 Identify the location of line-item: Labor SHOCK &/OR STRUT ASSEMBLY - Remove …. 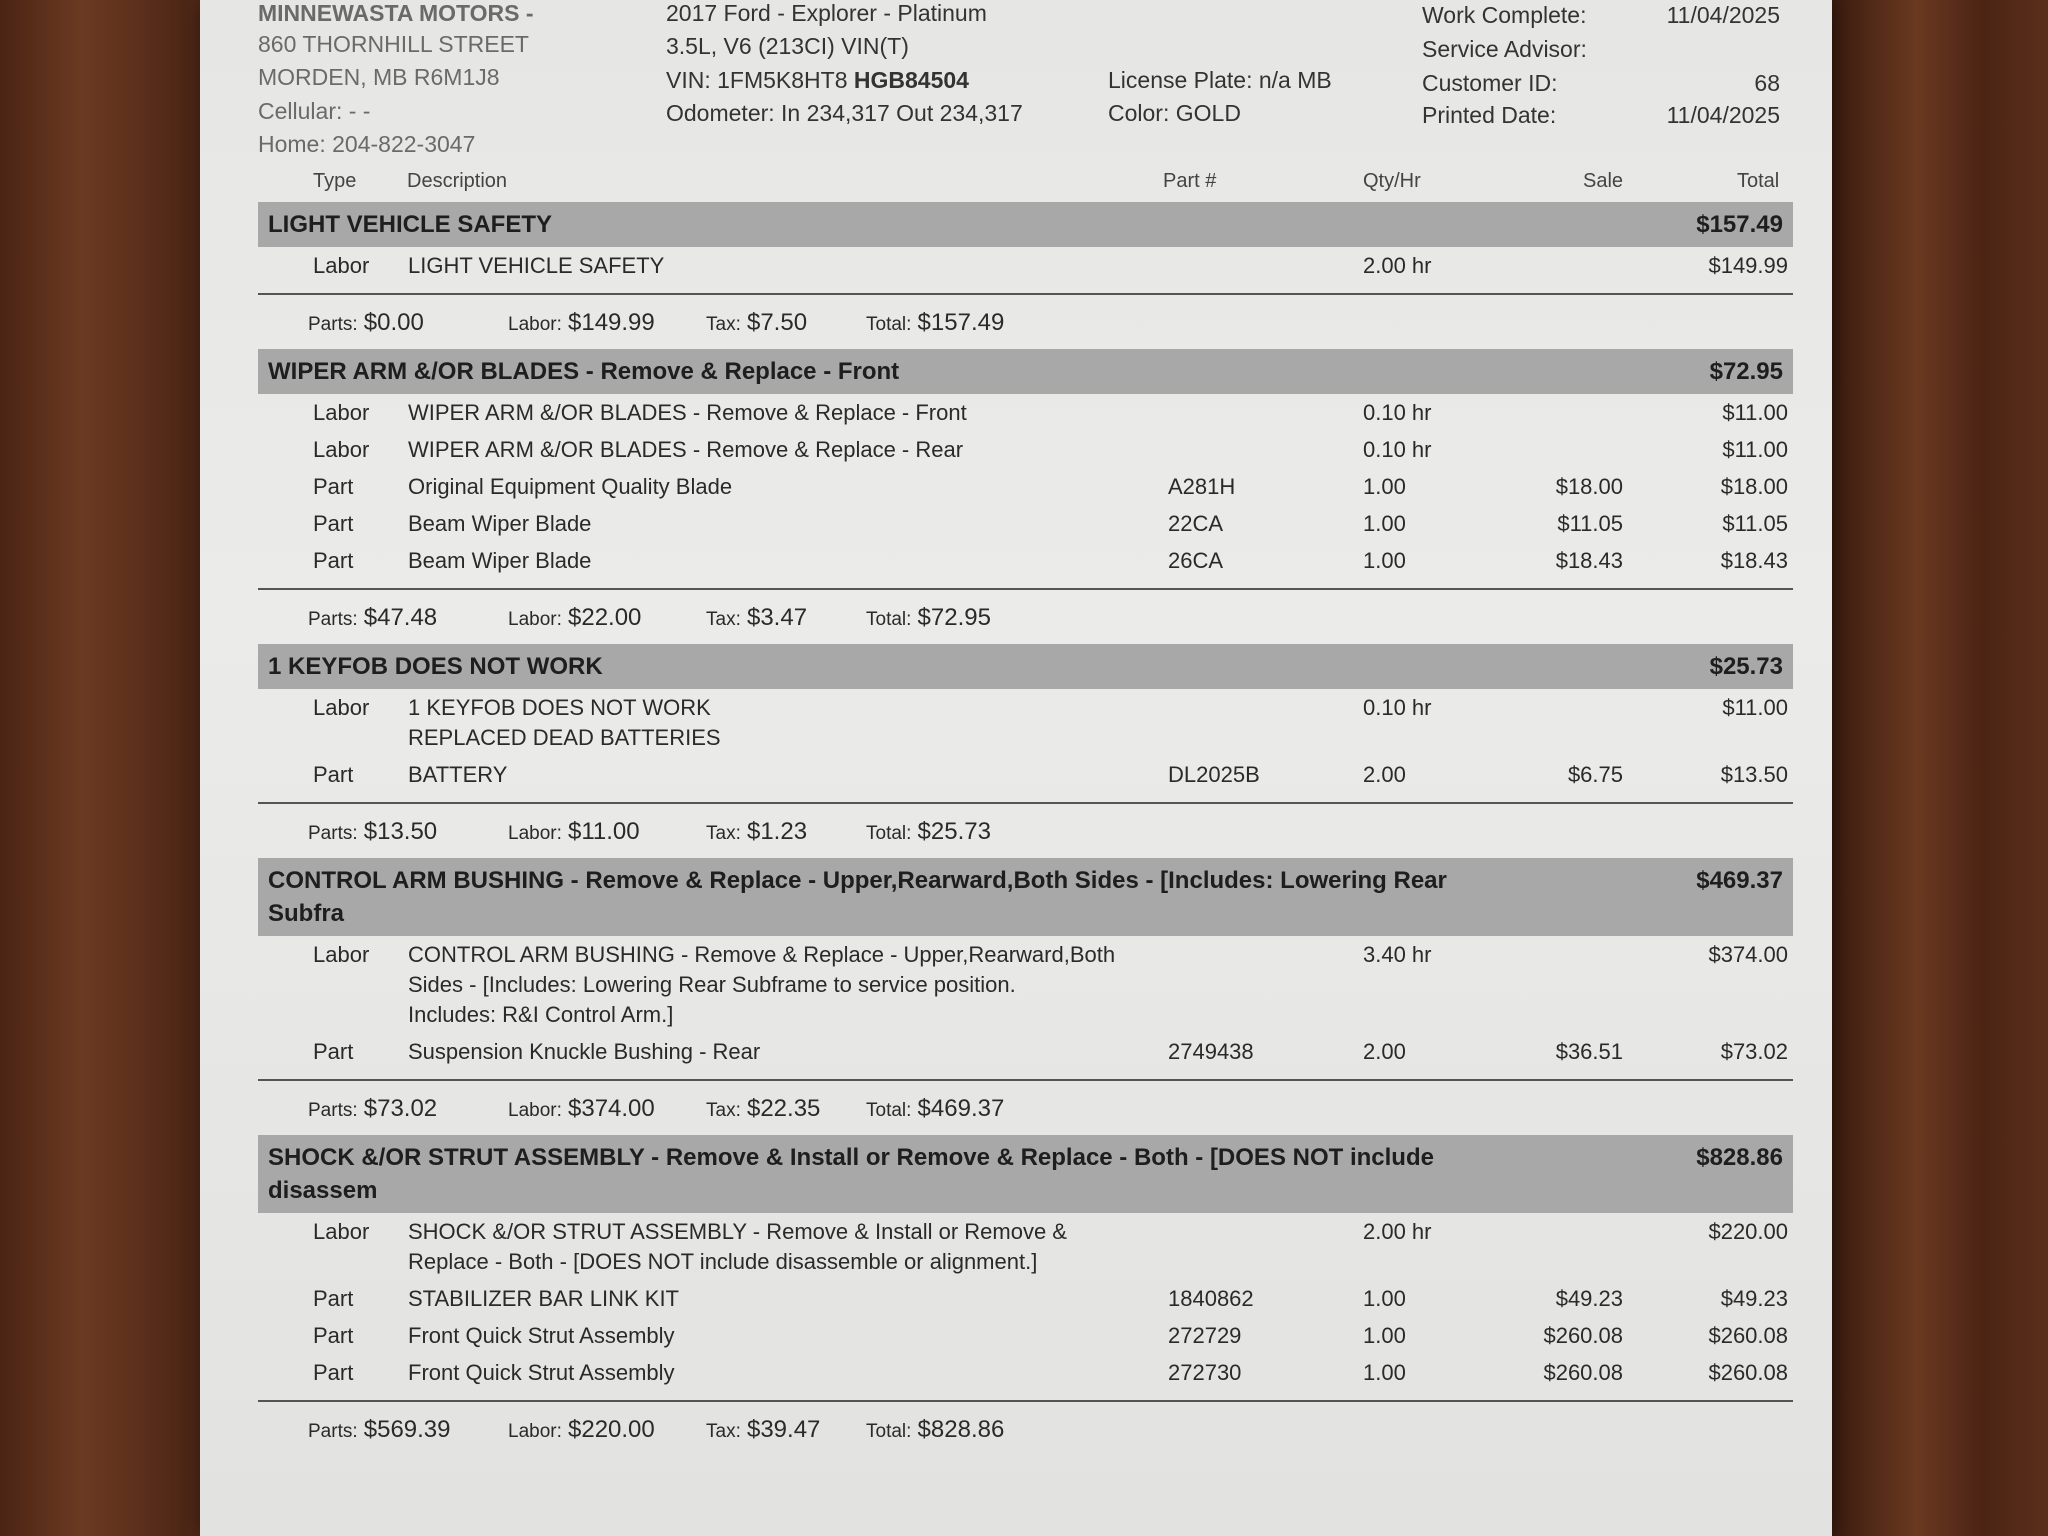
(1025, 1247).